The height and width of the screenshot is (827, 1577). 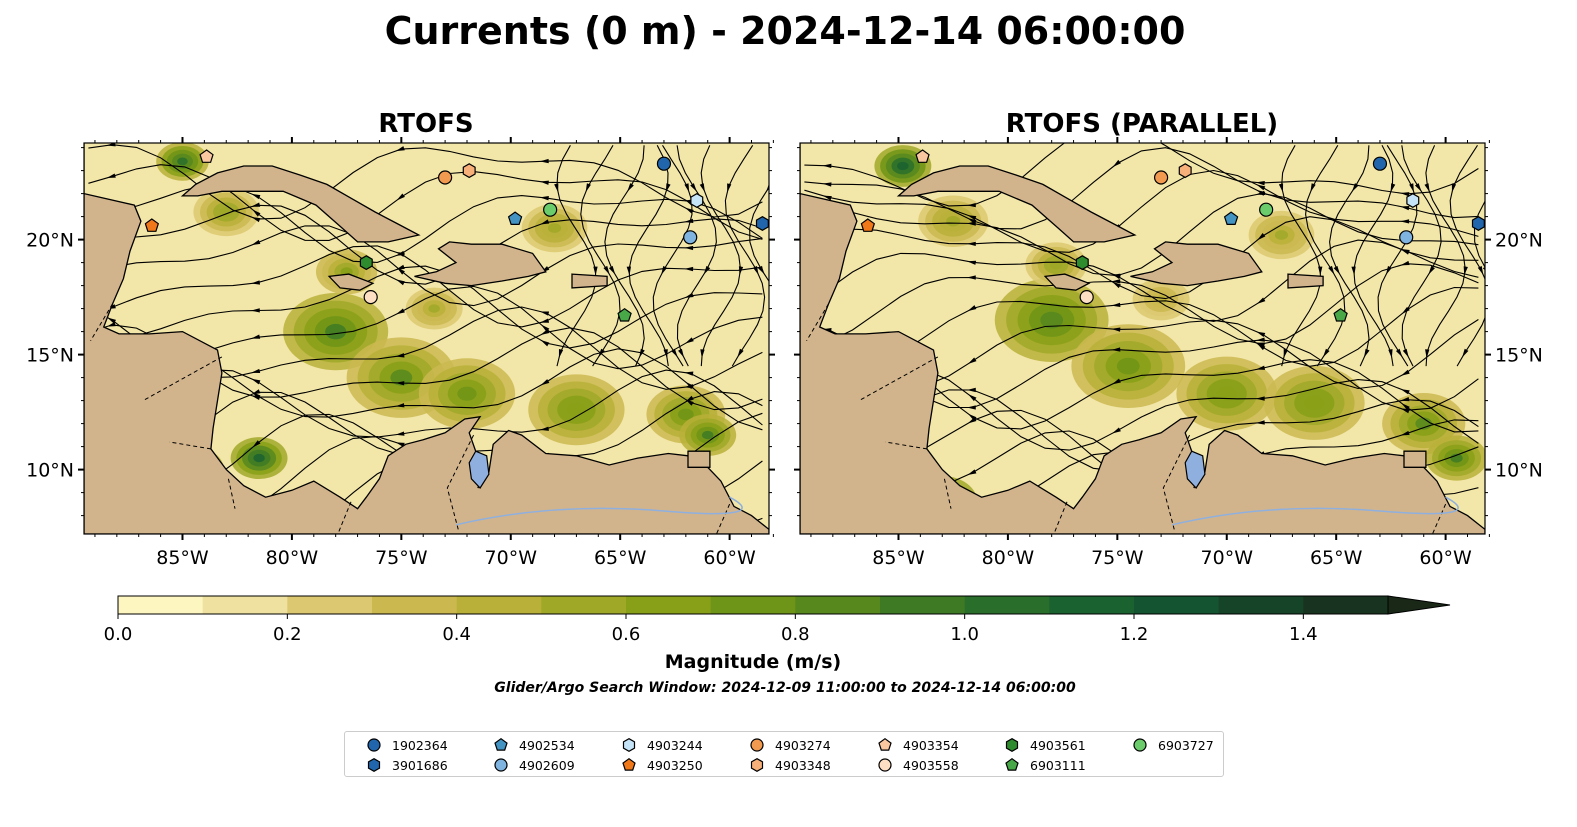 I want to click on legend-item: 4903561, so click(x=1044, y=745).